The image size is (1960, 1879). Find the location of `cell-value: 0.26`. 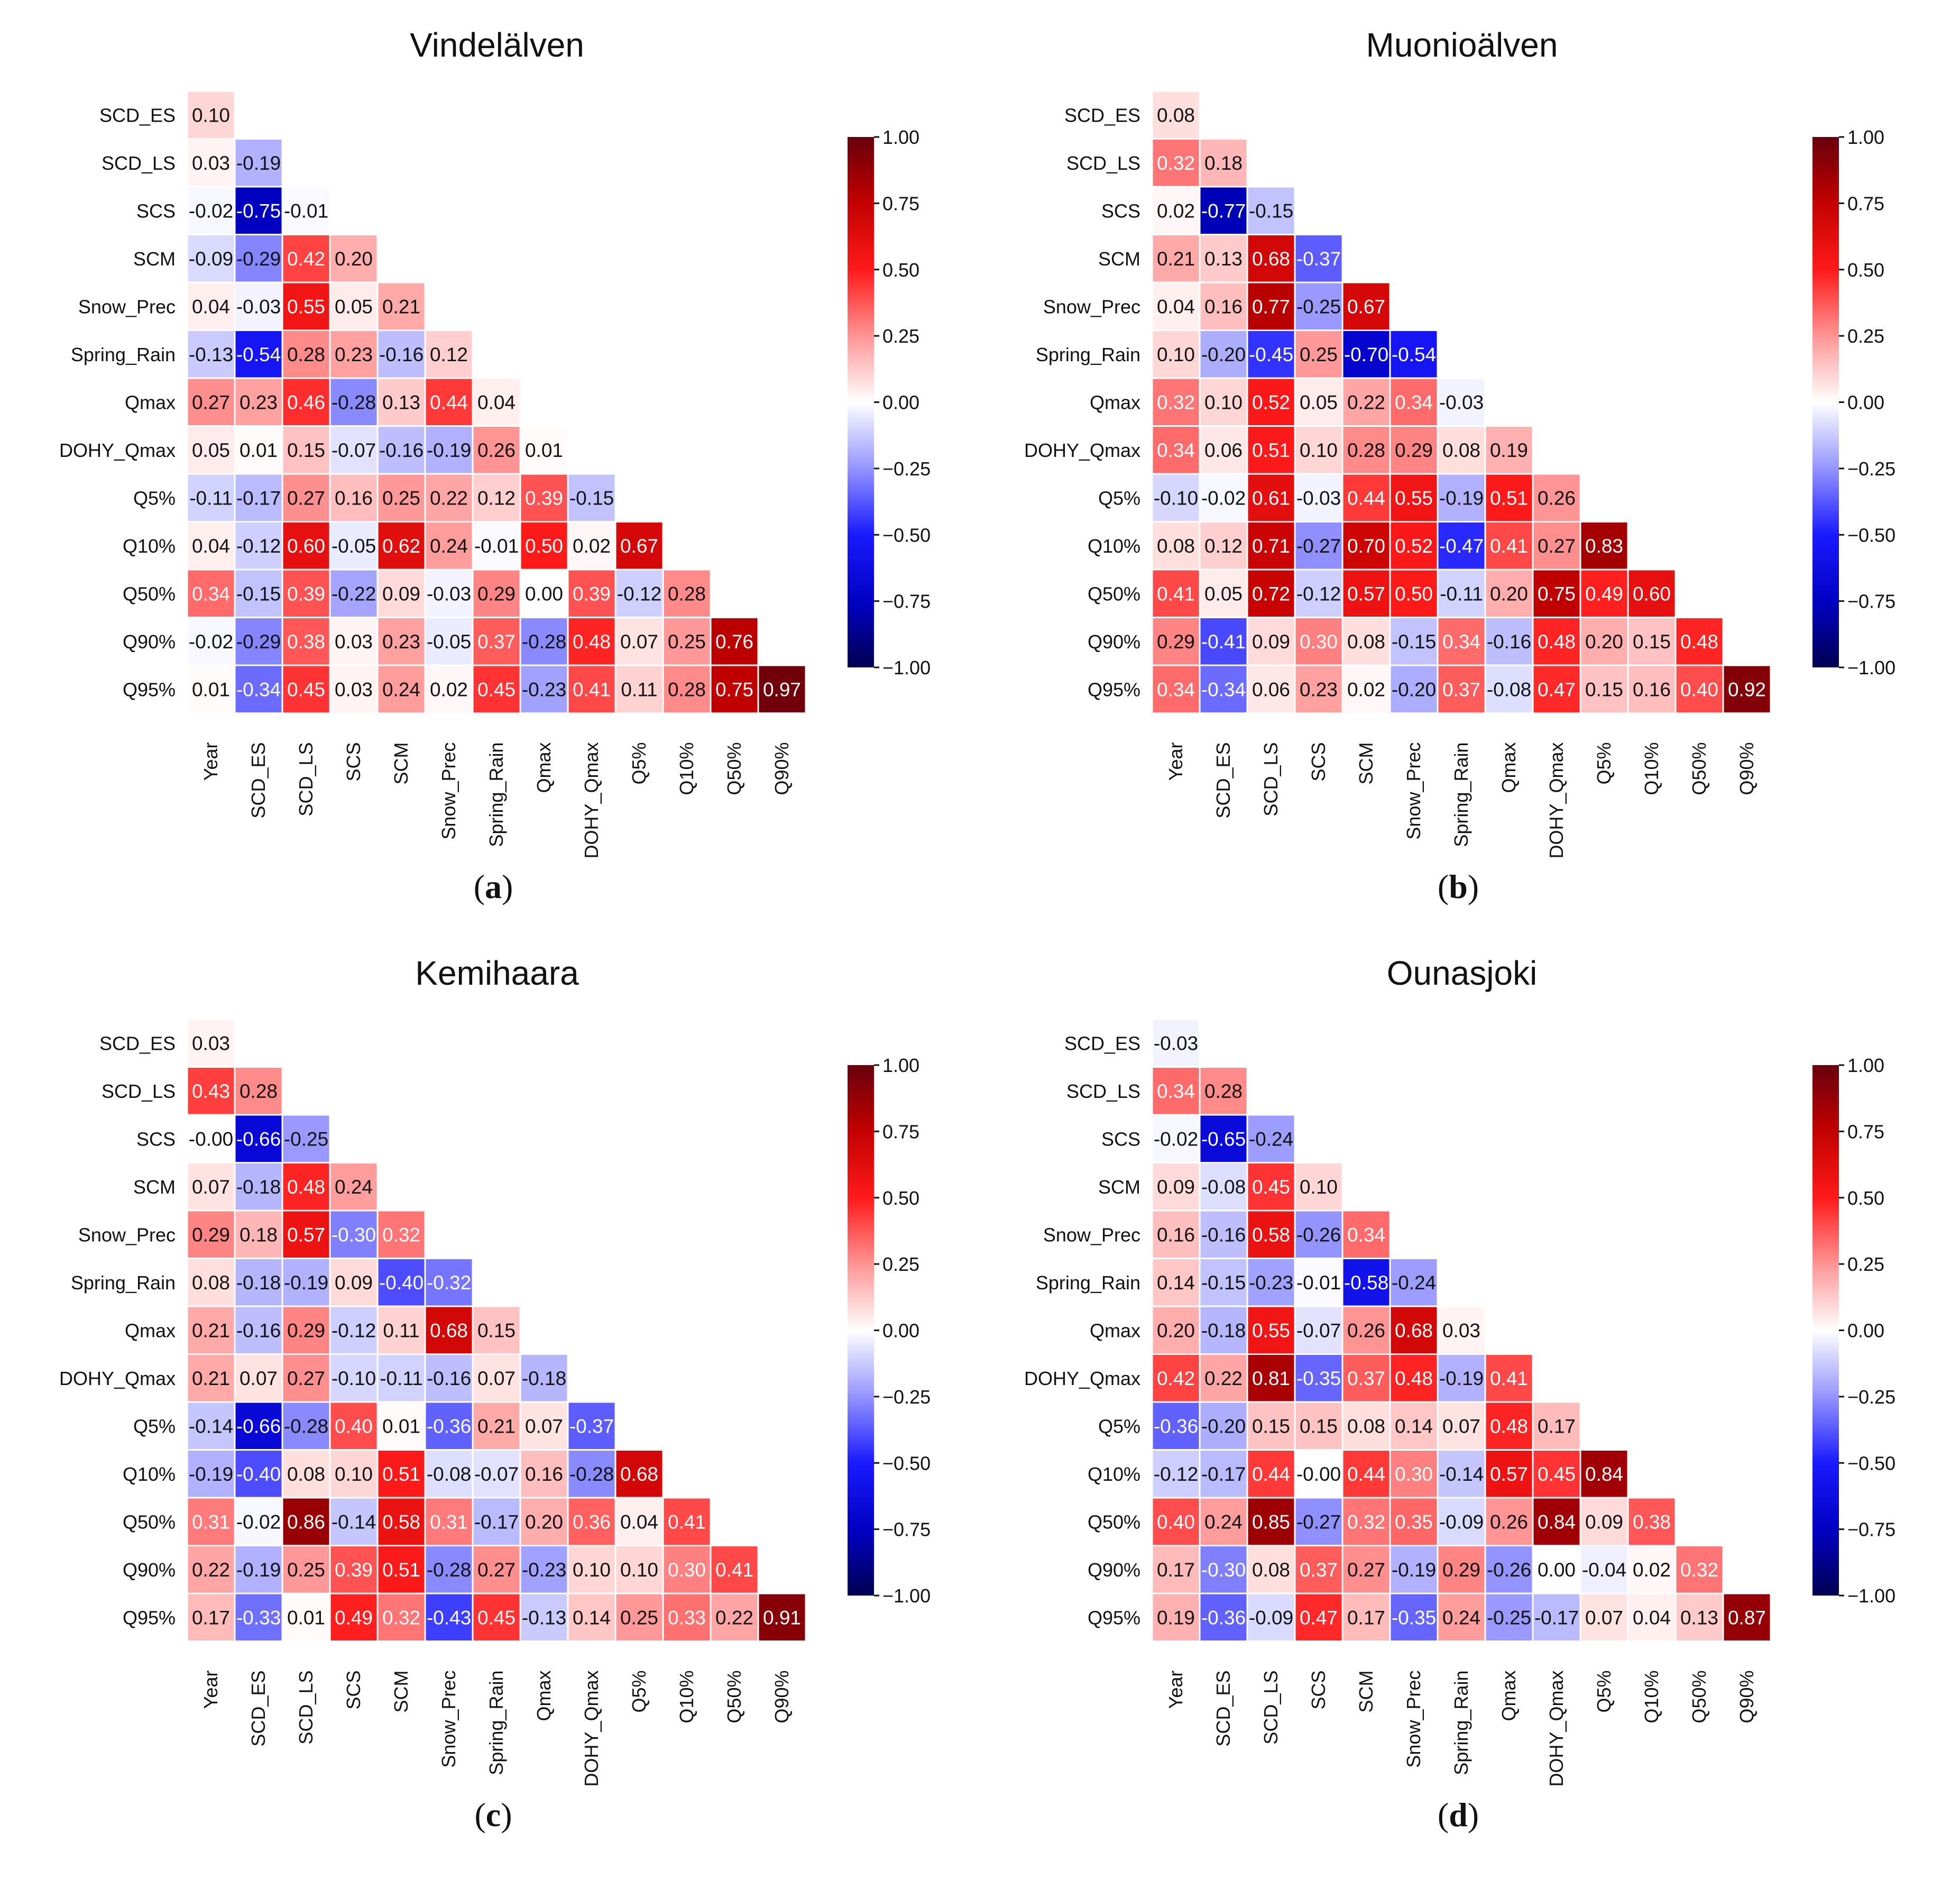

cell-value: 0.26 is located at coordinates (497, 450).